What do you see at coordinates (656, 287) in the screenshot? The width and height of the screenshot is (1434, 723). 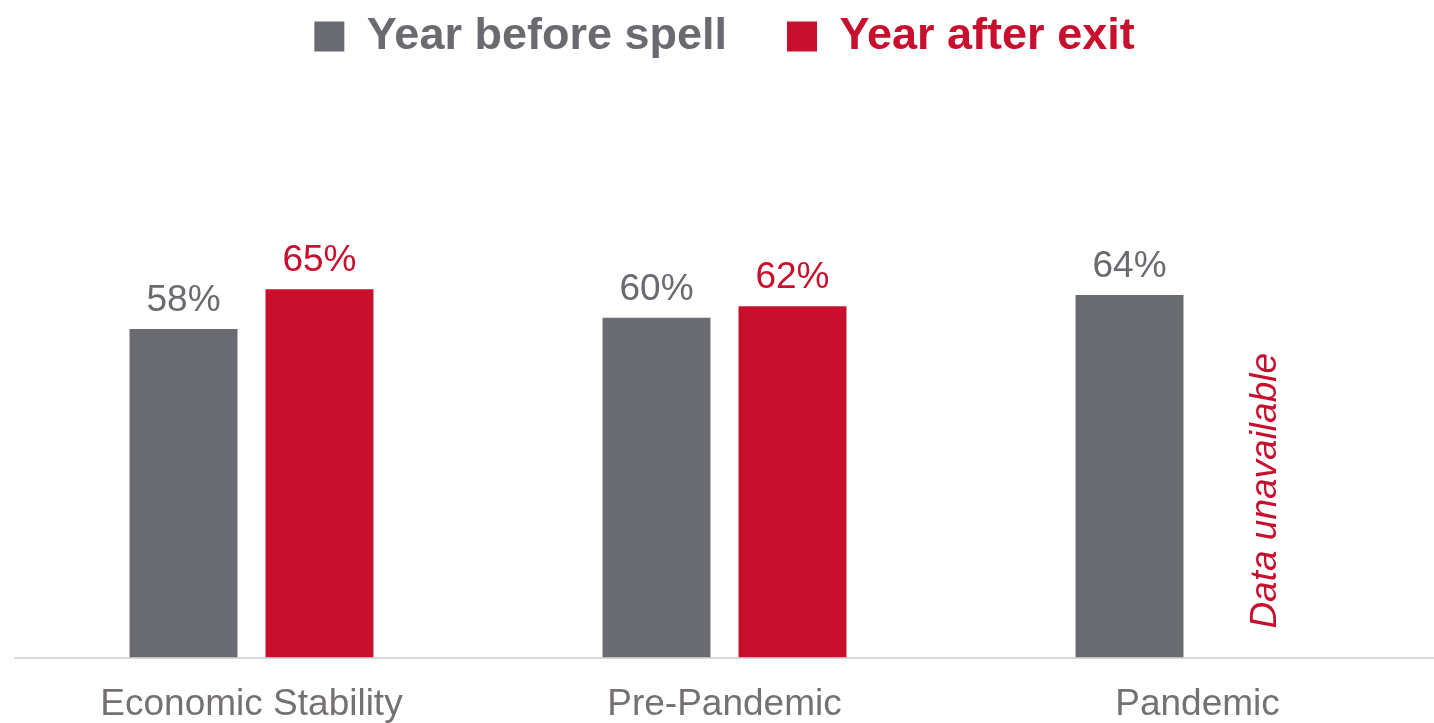 I see `data-label: 60%` at bounding box center [656, 287].